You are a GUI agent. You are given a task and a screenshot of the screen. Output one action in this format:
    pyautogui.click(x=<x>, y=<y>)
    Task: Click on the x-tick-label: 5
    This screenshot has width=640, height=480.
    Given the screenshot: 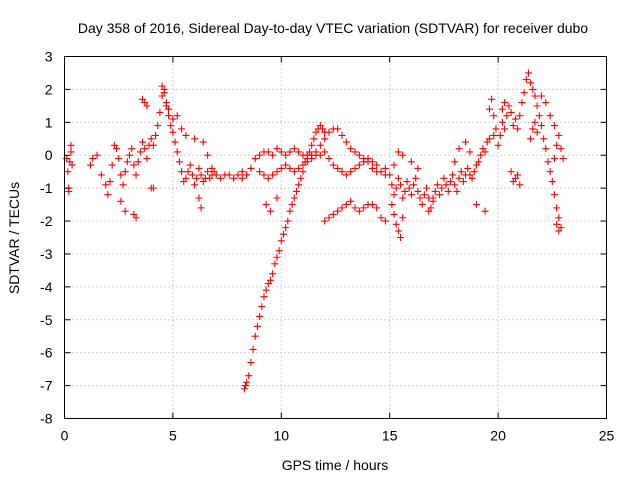 What is the action you would take?
    pyautogui.click(x=173, y=436)
    